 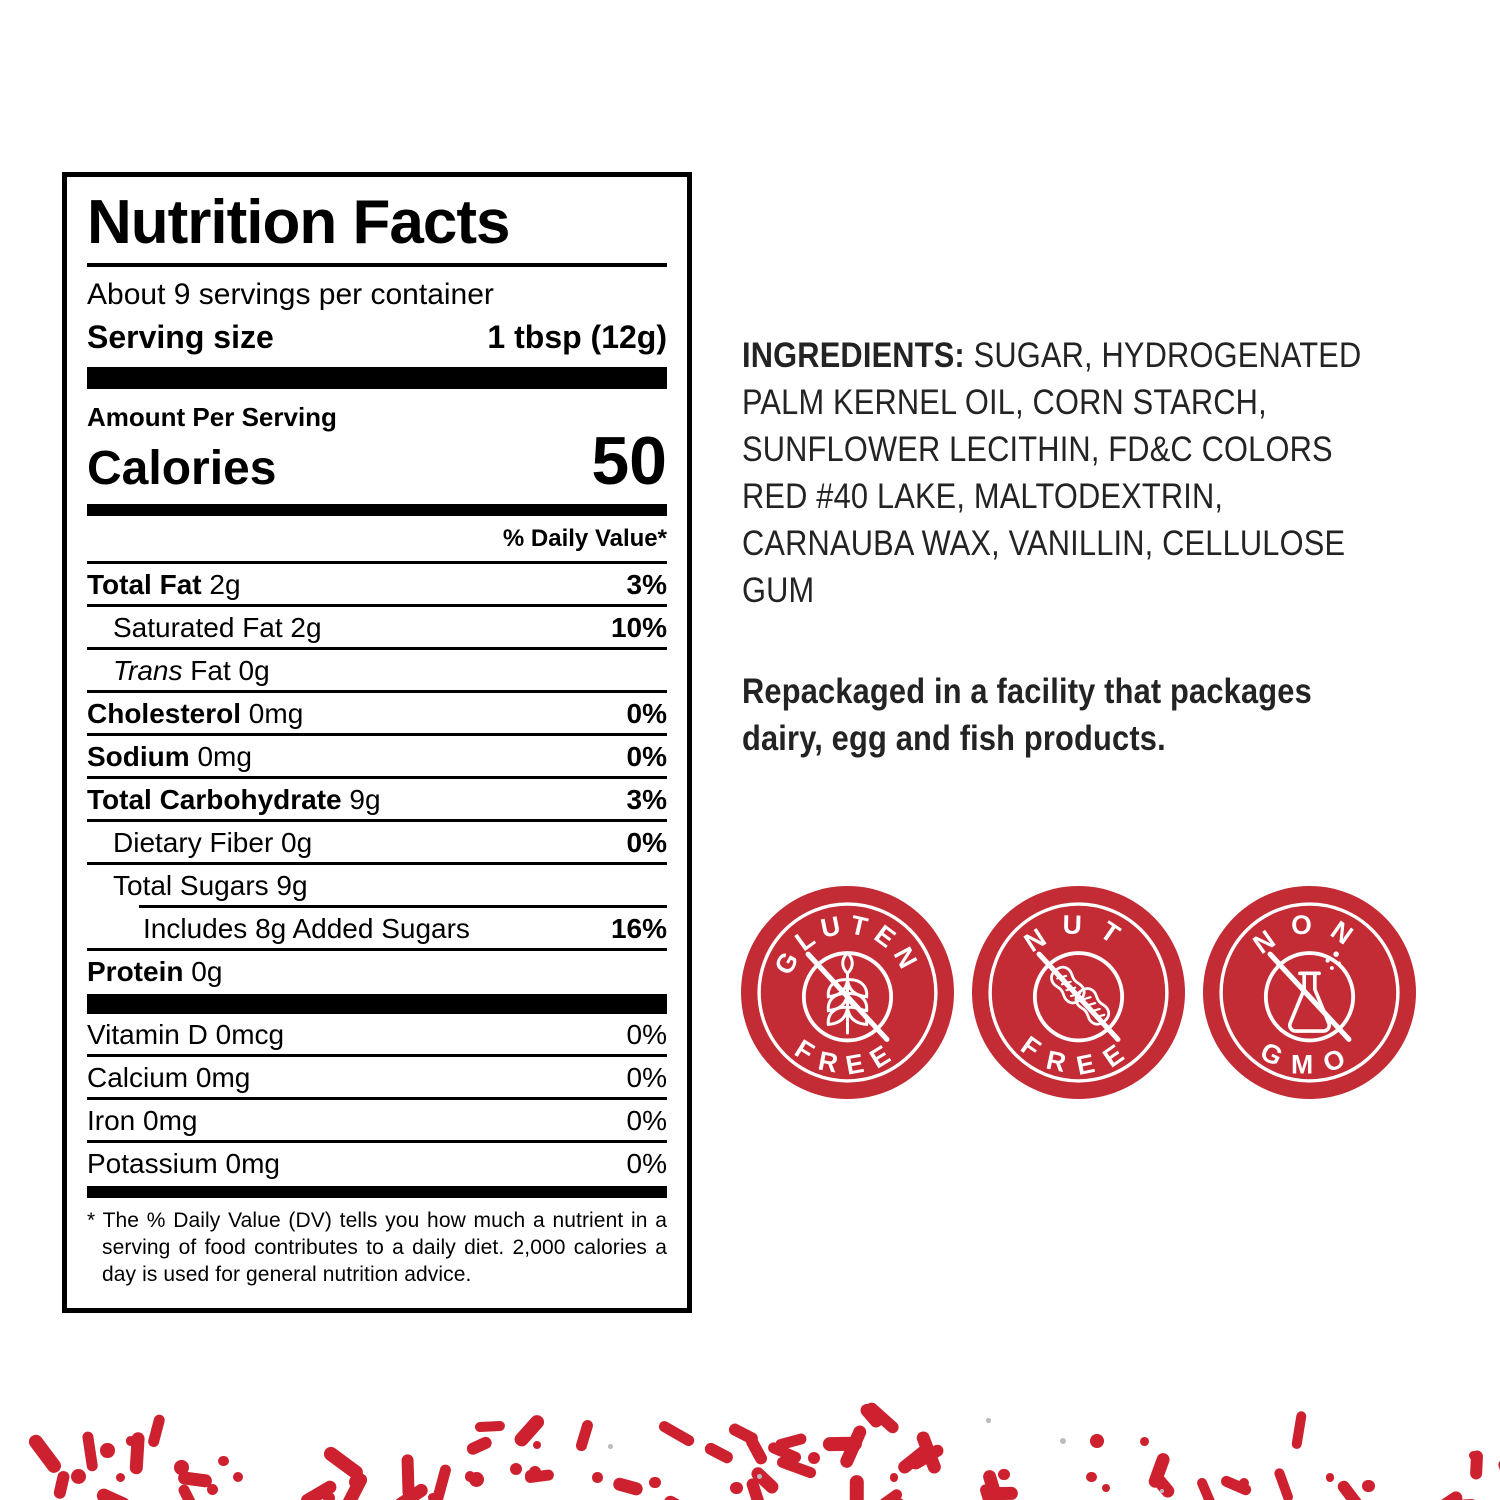 I want to click on nutrient-name: Dietary Fiber 0g, so click(x=213, y=843).